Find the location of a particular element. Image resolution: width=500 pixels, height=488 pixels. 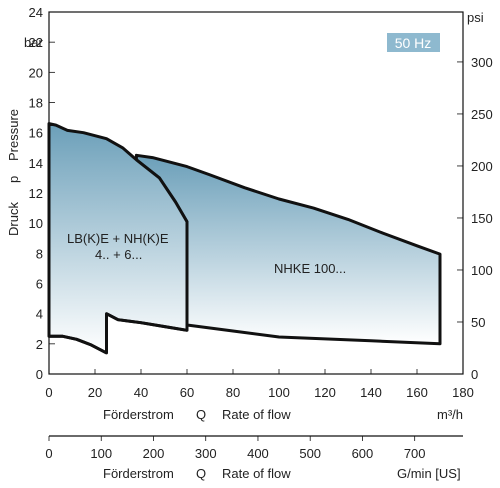

left-tick-label: 18 is located at coordinates (36, 103).